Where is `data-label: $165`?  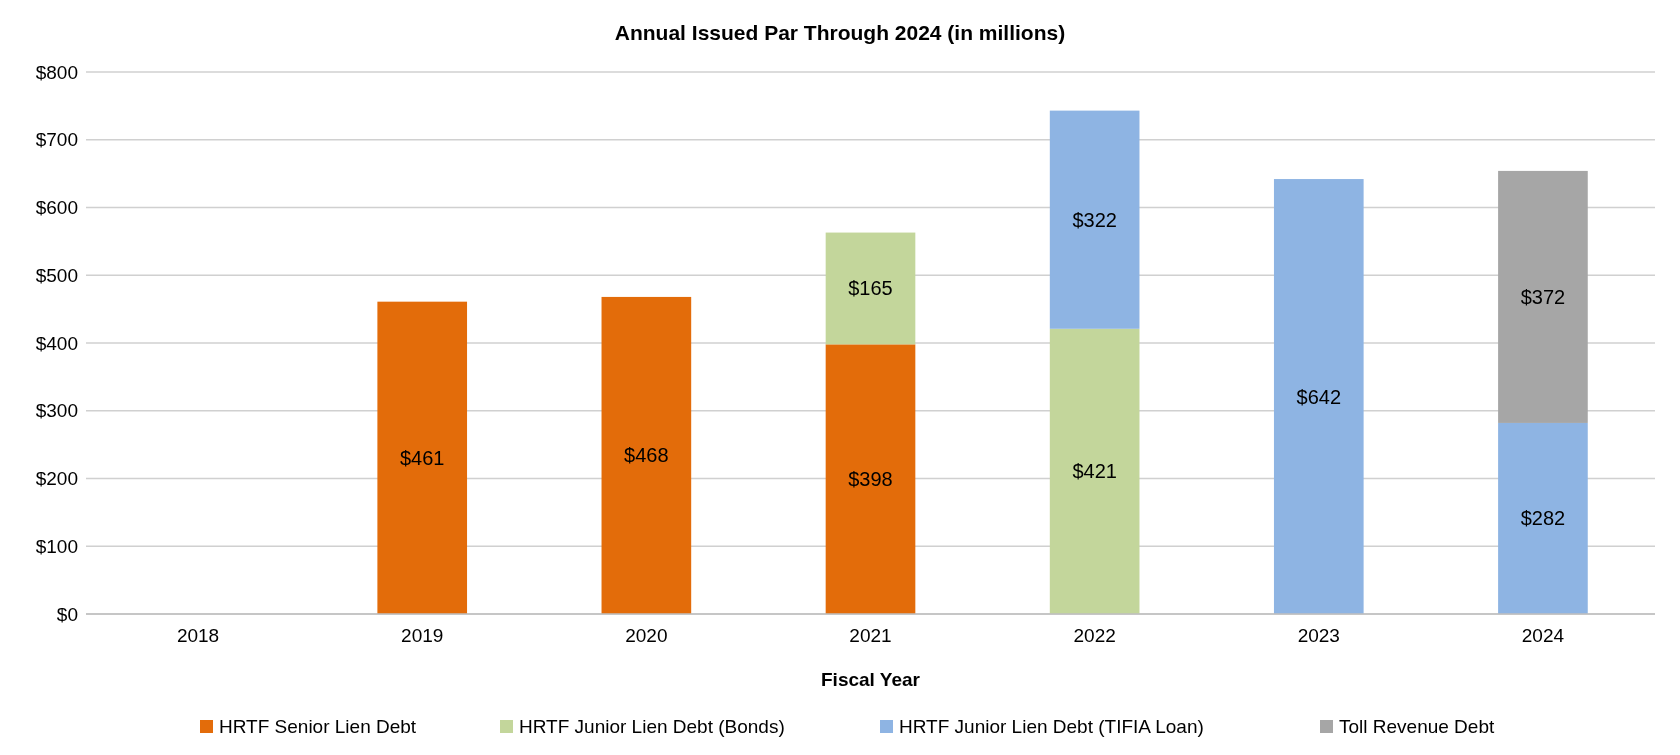
data-label: $165 is located at coordinates (870, 288).